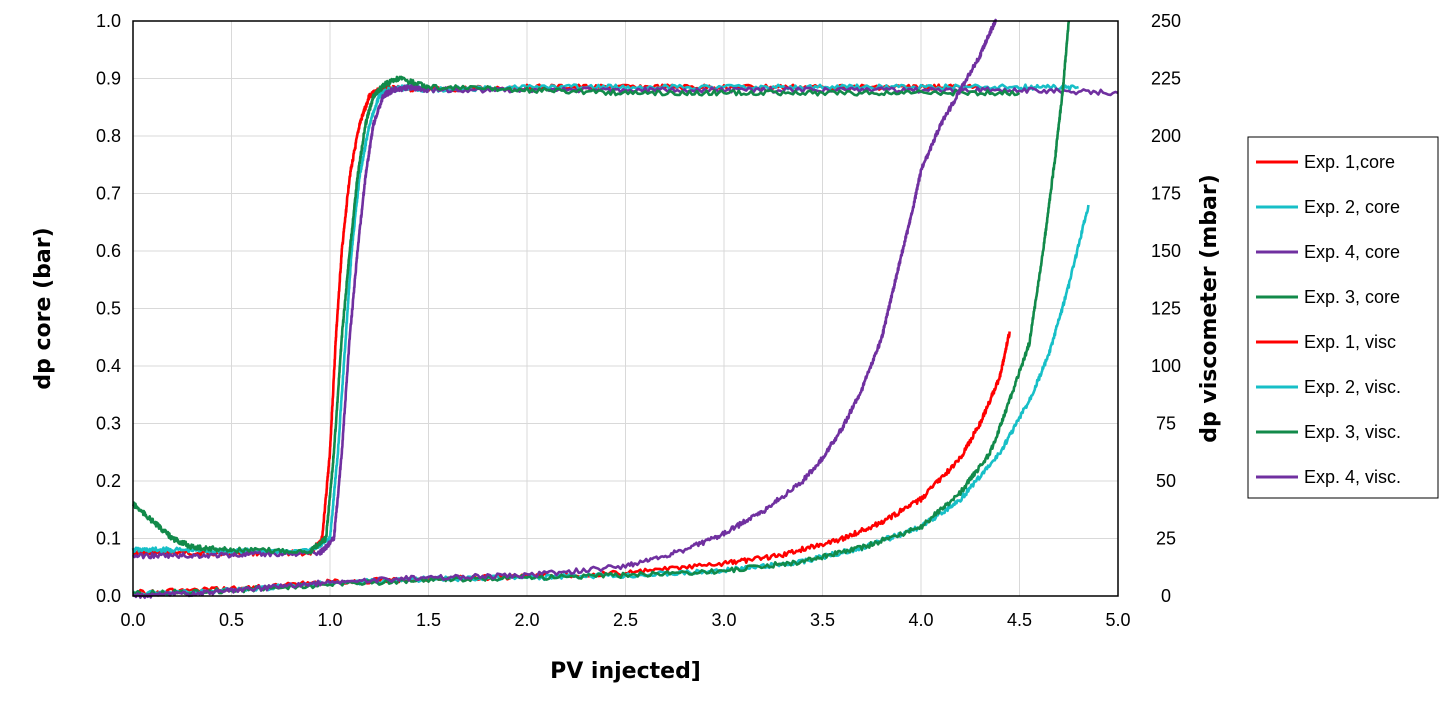 Image resolution: width=1449 pixels, height=705 pixels. What do you see at coordinates (329, 620) in the screenshot?
I see `x-tick-label: 1.0` at bounding box center [329, 620].